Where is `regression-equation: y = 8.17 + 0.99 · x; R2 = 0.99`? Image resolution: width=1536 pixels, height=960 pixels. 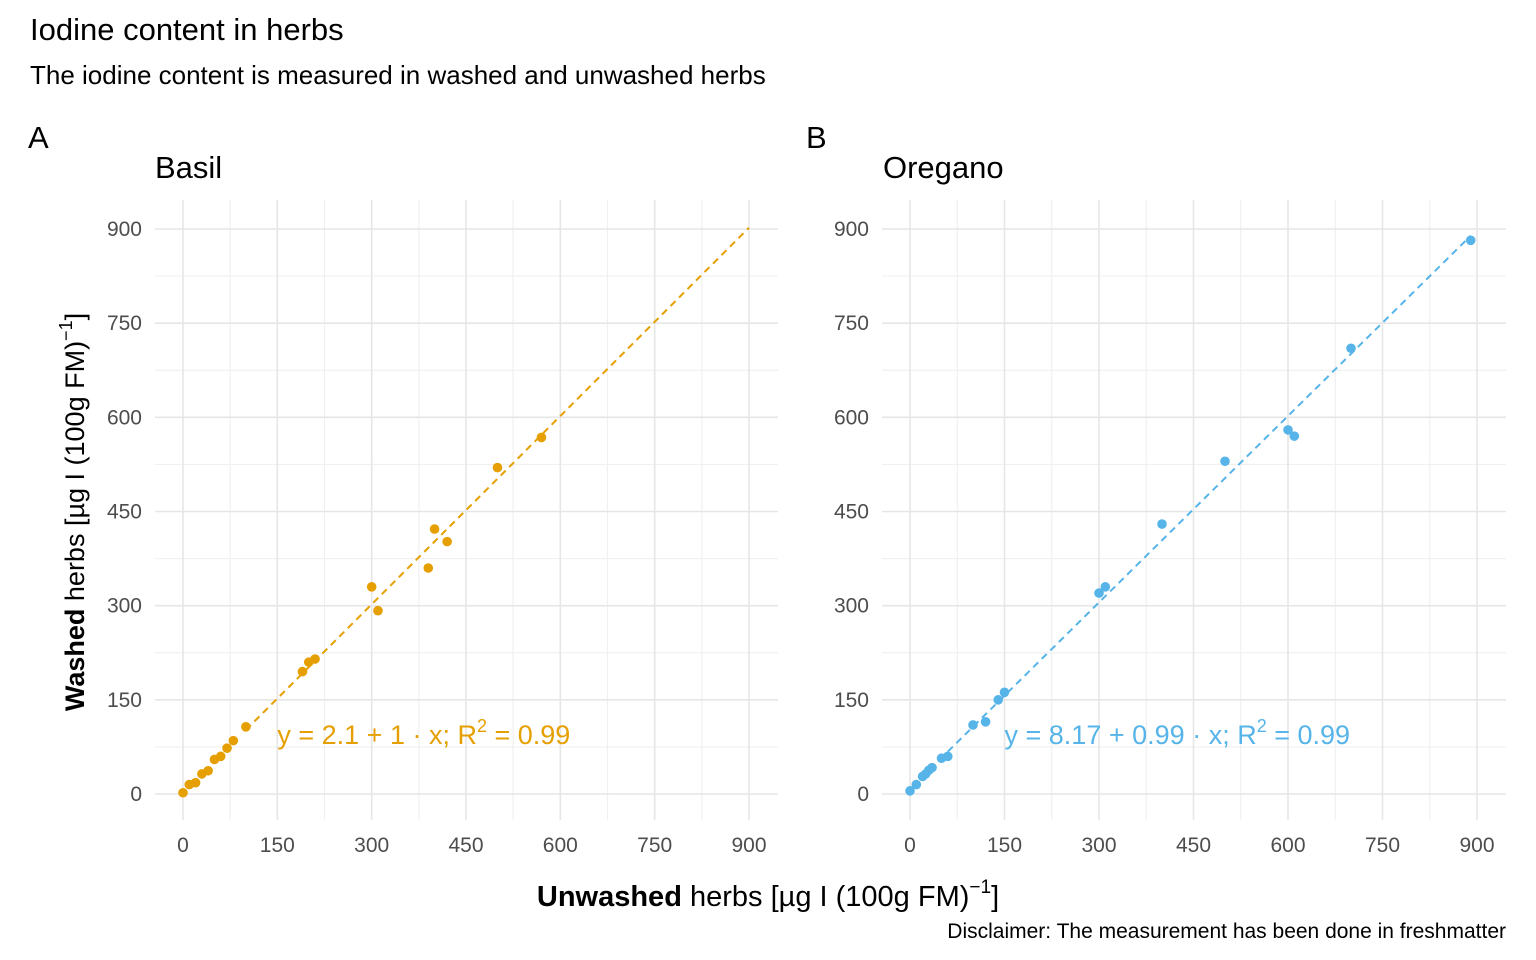 regression-equation: y = 8.17 + 0.99 · x; R2 = 0.99 is located at coordinates (1178, 733).